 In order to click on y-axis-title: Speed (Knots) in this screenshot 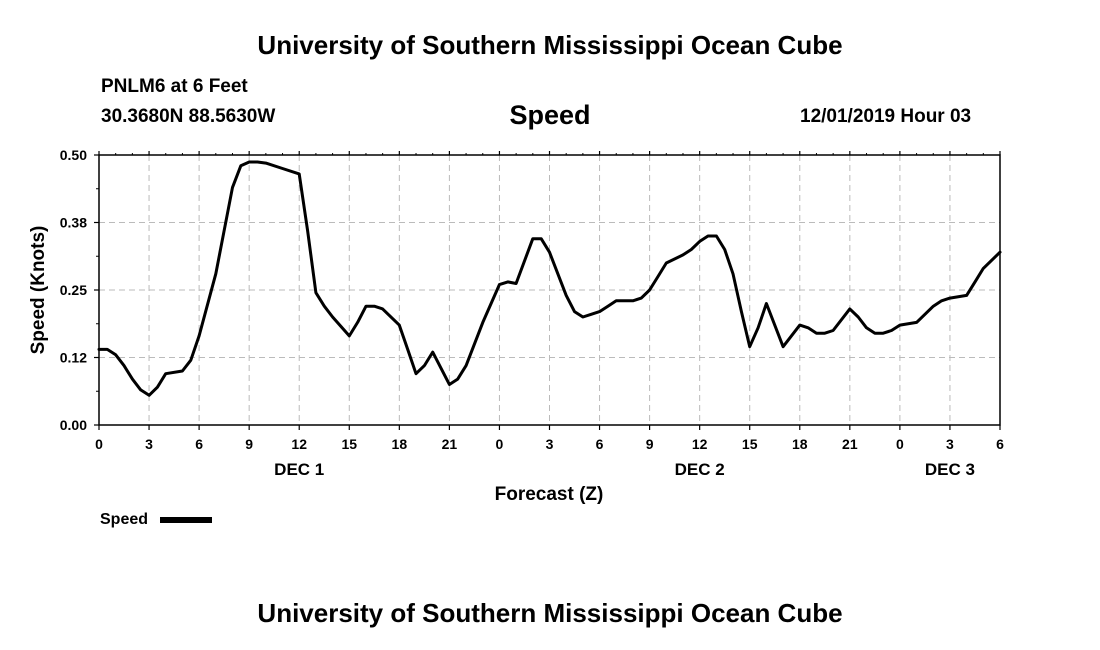, I will do `click(38, 290)`.